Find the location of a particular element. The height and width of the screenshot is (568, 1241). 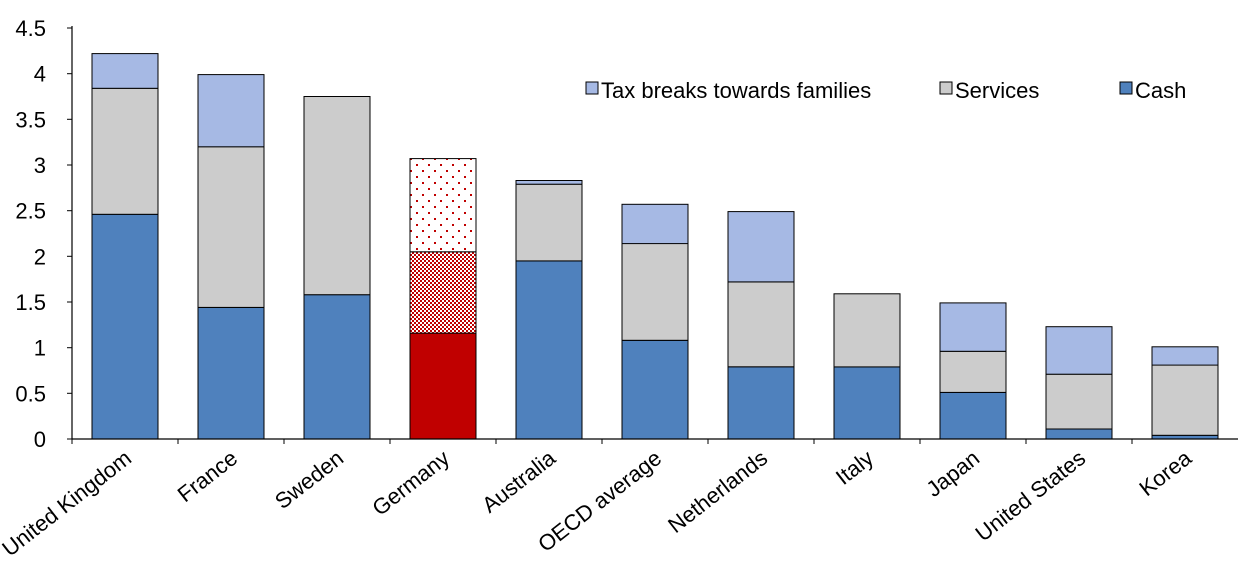

x-tick-label-netherlands: Netherlands is located at coordinates (717, 491).